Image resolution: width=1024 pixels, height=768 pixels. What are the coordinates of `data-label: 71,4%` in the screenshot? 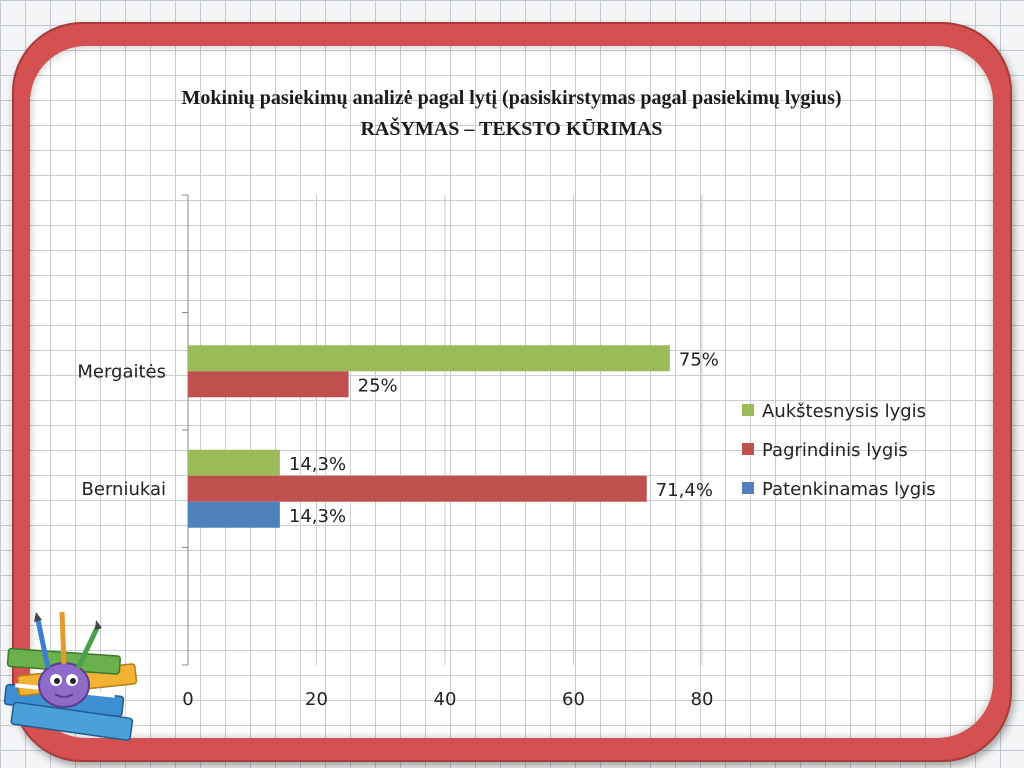 It's located at (684, 490).